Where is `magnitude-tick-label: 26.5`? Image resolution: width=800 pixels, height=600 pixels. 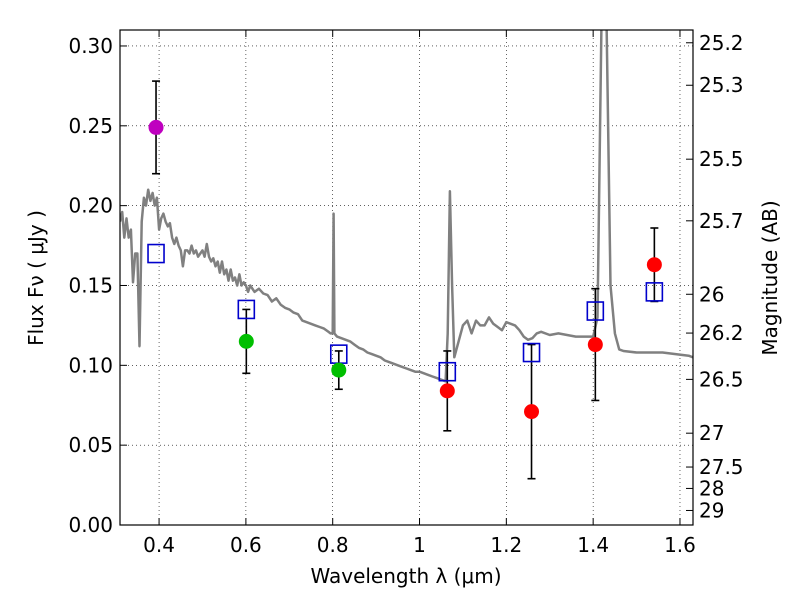
magnitude-tick-label: 26.5 is located at coordinates (721, 379).